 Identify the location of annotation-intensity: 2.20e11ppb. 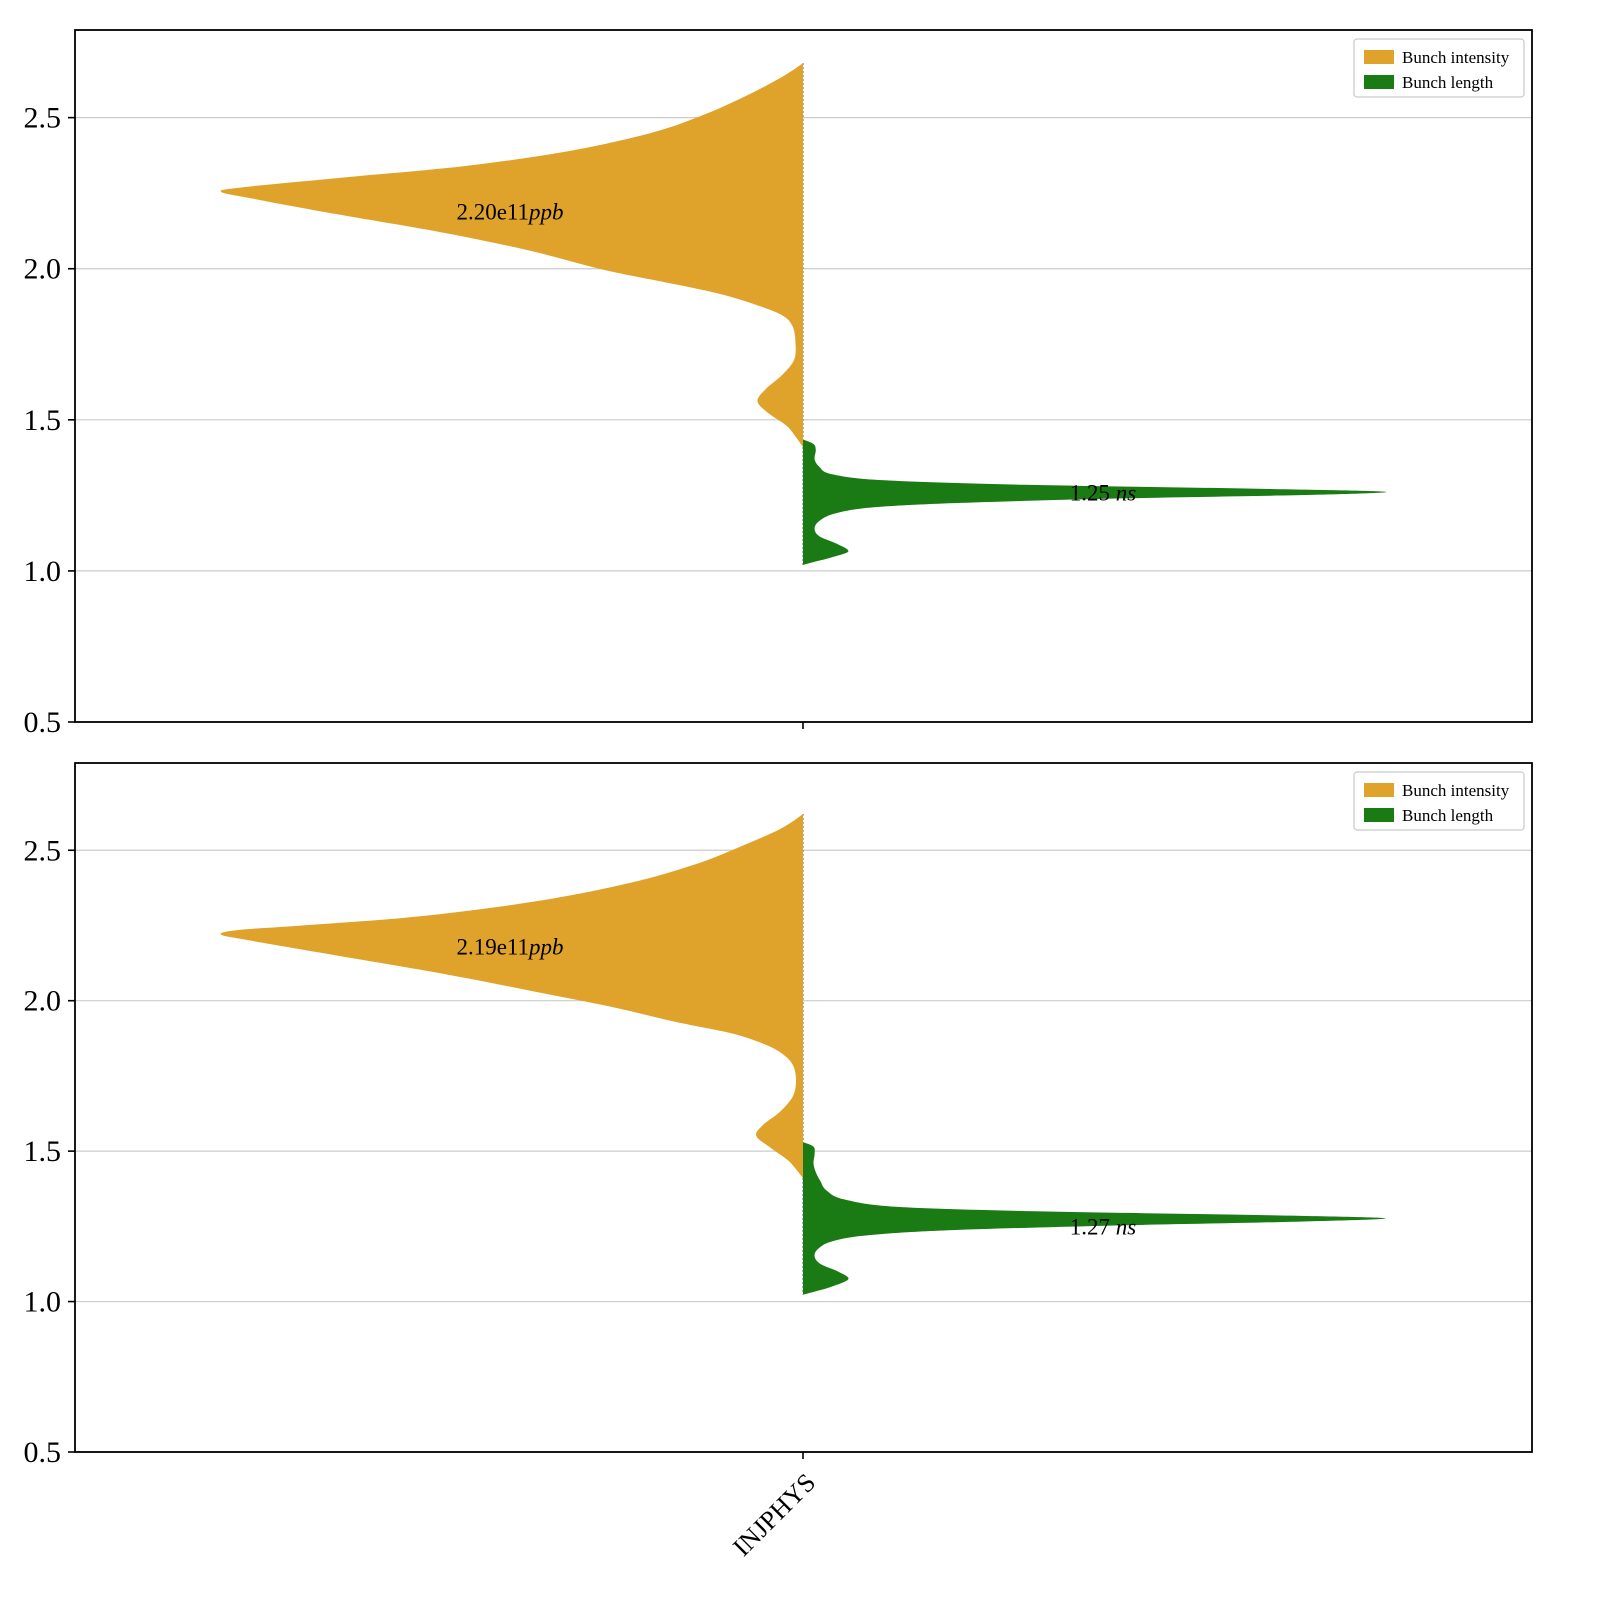
(509, 211).